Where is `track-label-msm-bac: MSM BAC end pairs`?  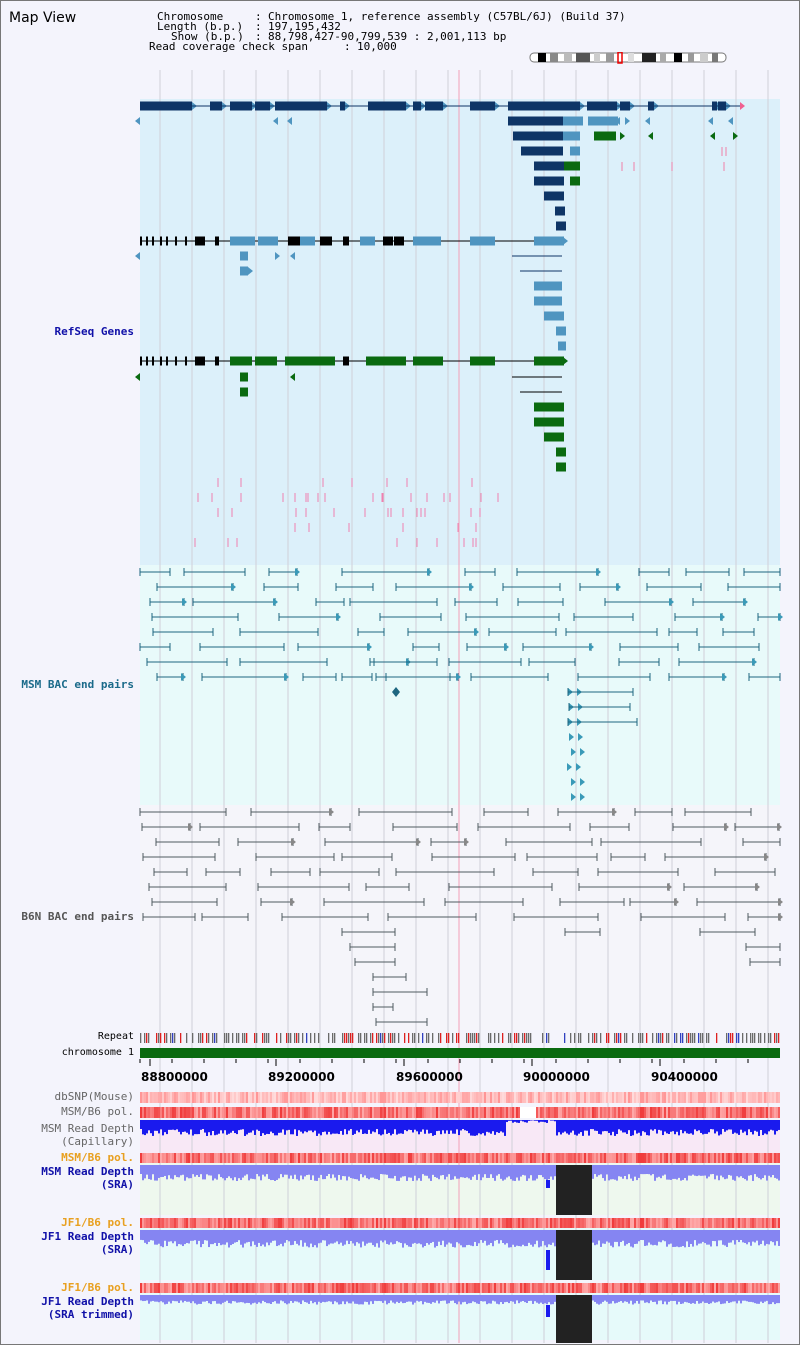 track-label-msm-bac: MSM BAC end pairs is located at coordinates (77, 684).